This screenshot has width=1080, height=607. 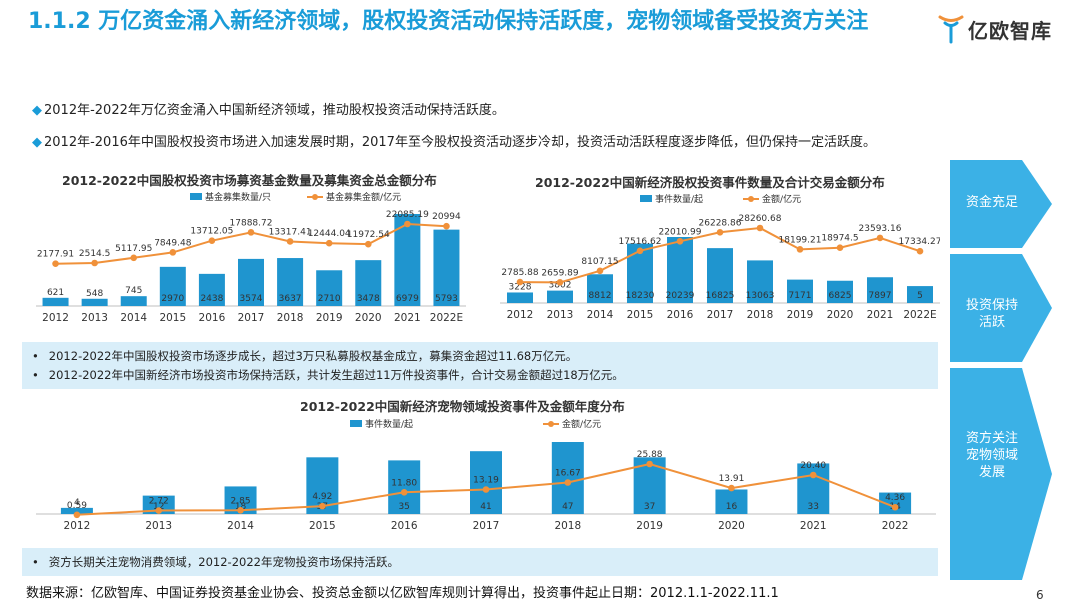 What do you see at coordinates (485, 507) in the screenshot?
I see `bar-label: 41` at bounding box center [485, 507].